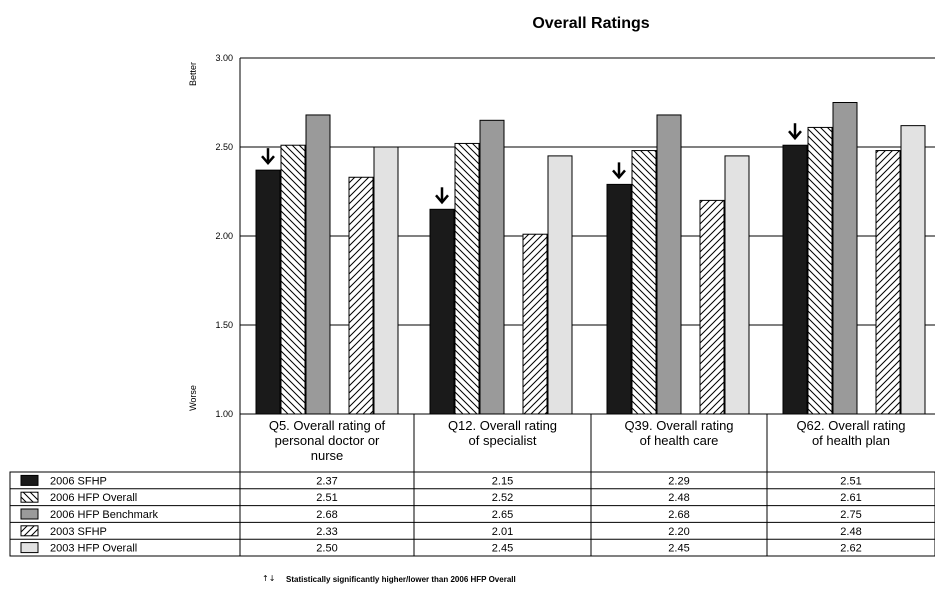 This screenshot has height=590, width=935. I want to click on table-cell: 2.20, so click(678, 532).